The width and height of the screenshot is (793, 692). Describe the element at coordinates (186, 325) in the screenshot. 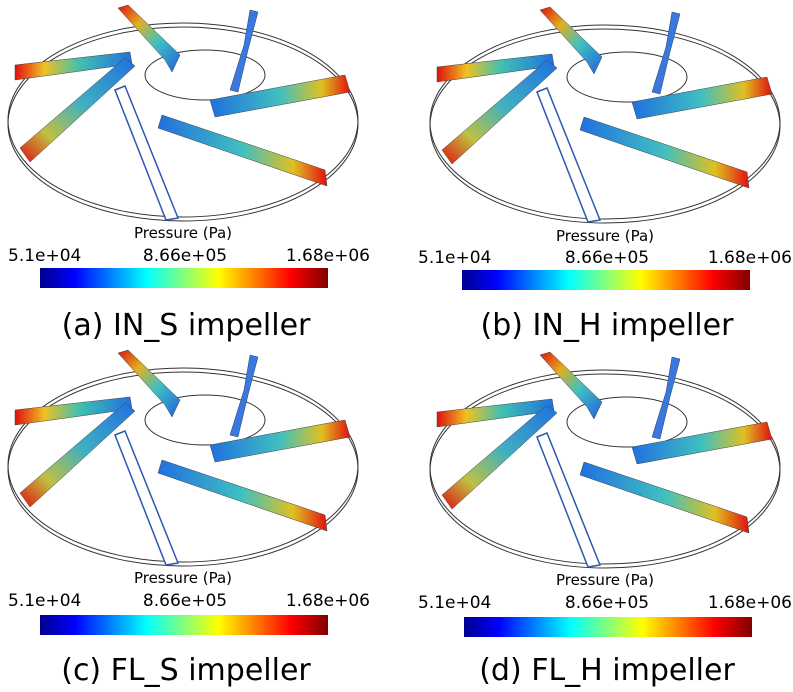

I see `caption: (a) IN_S impeller` at that location.